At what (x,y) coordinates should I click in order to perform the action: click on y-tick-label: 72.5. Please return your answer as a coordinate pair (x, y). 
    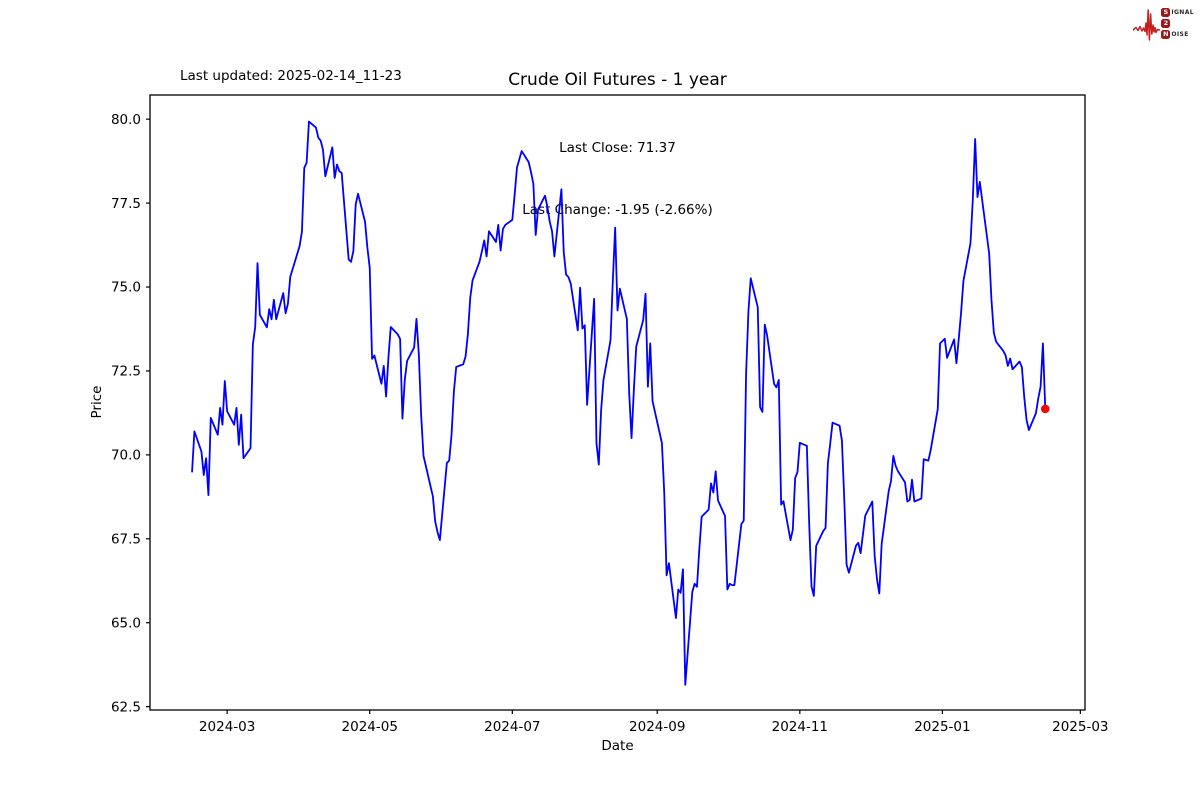
    Looking at the image, I should click on (126, 372).